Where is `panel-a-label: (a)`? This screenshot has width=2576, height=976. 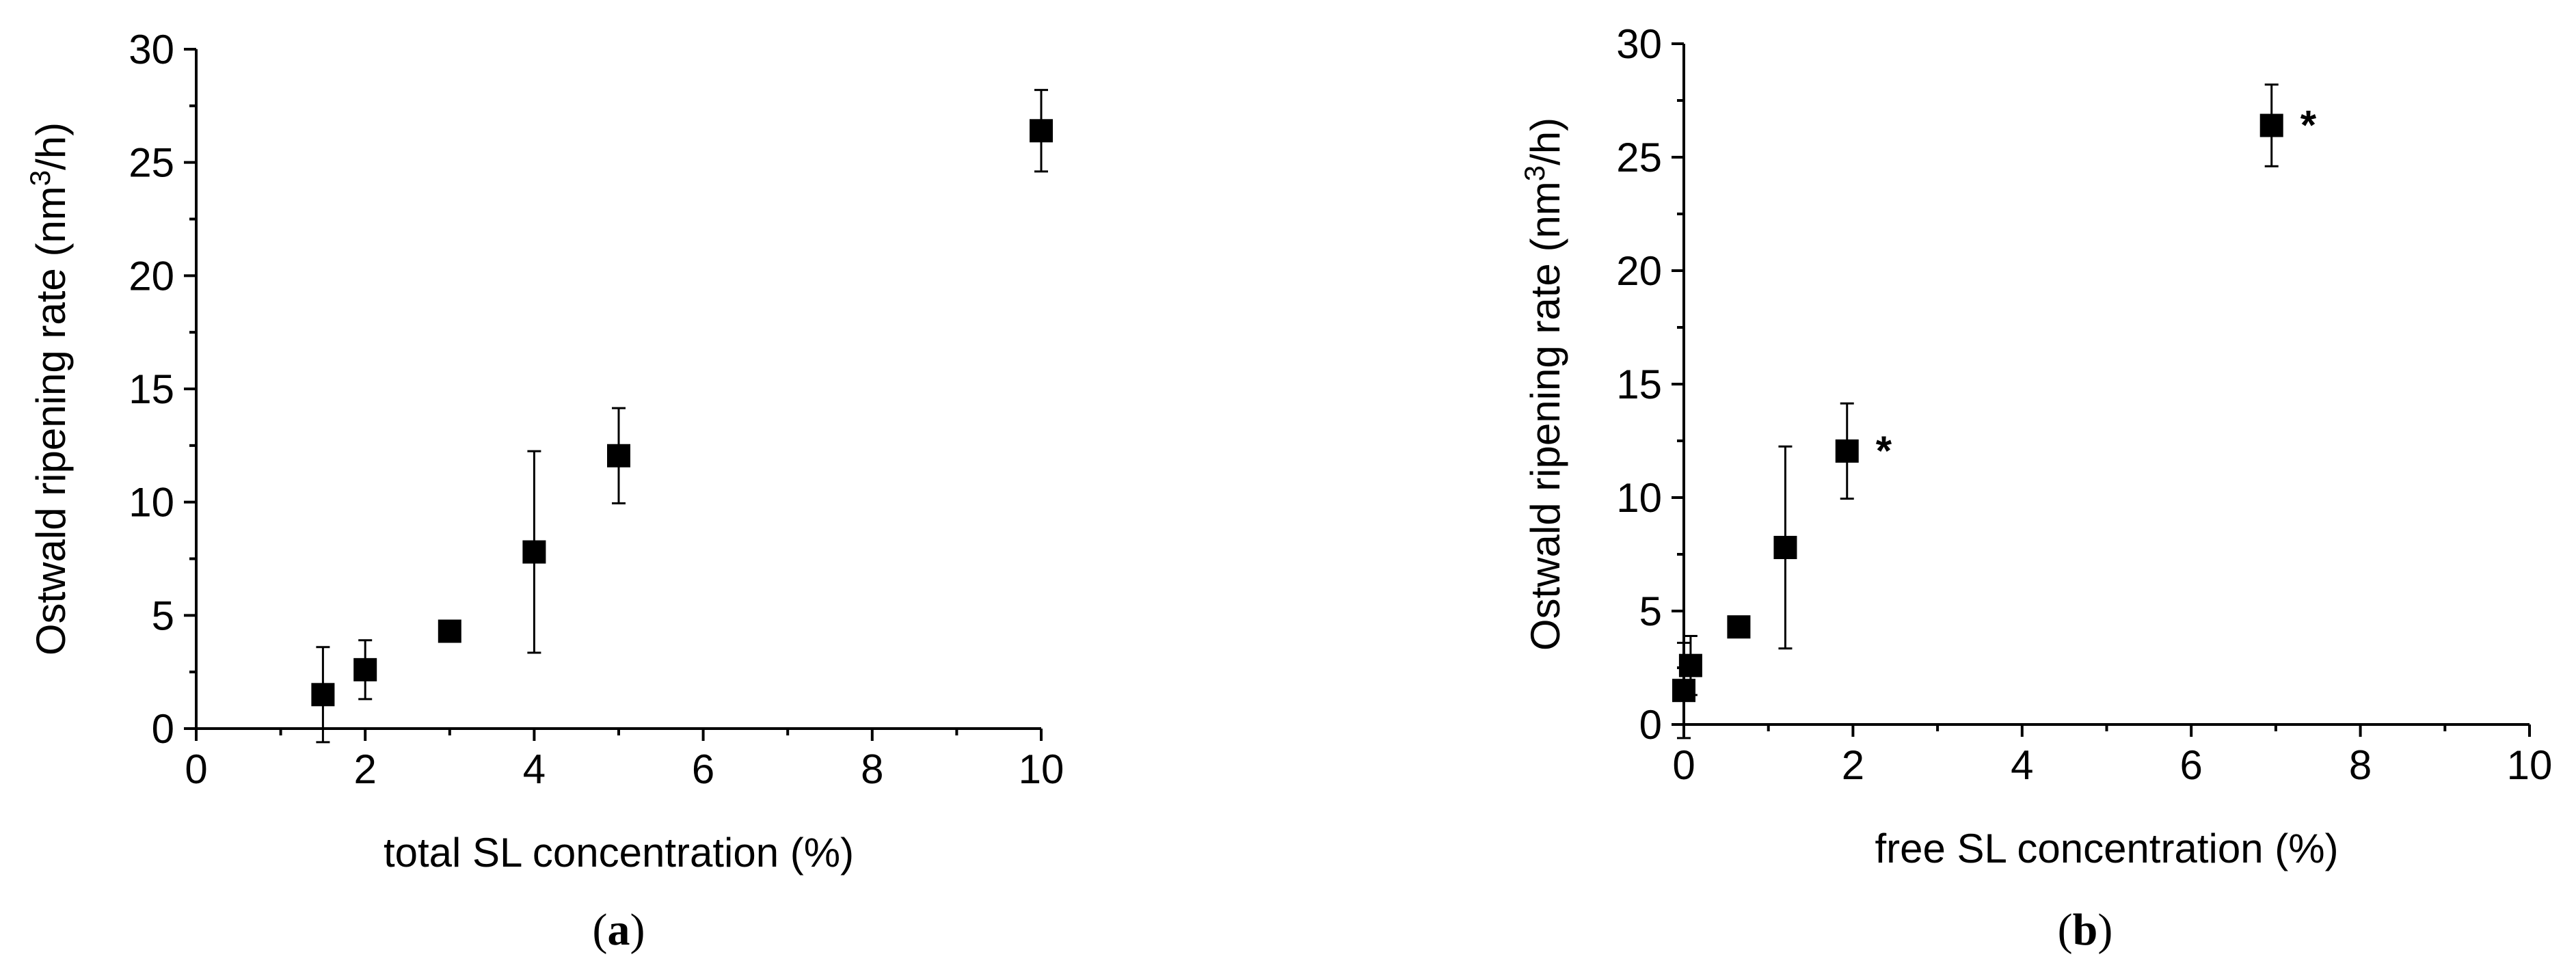
panel-a-label: (a) is located at coordinates (619, 930).